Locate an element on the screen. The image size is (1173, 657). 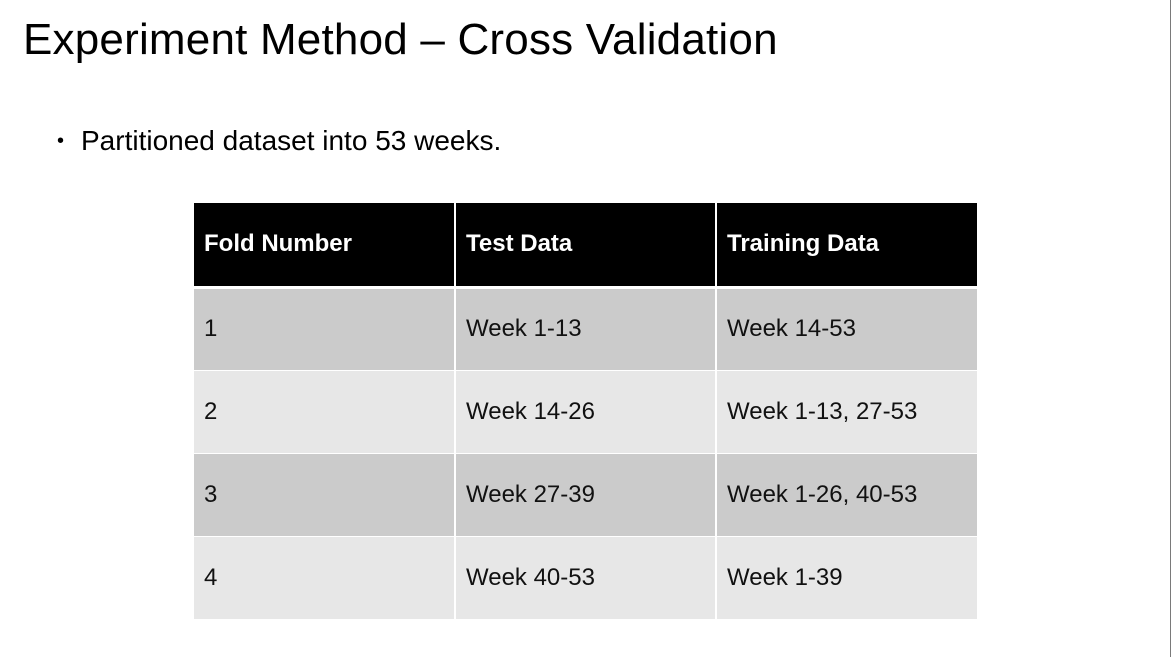
training-data-cell: Week 14-53 is located at coordinates (846, 329).